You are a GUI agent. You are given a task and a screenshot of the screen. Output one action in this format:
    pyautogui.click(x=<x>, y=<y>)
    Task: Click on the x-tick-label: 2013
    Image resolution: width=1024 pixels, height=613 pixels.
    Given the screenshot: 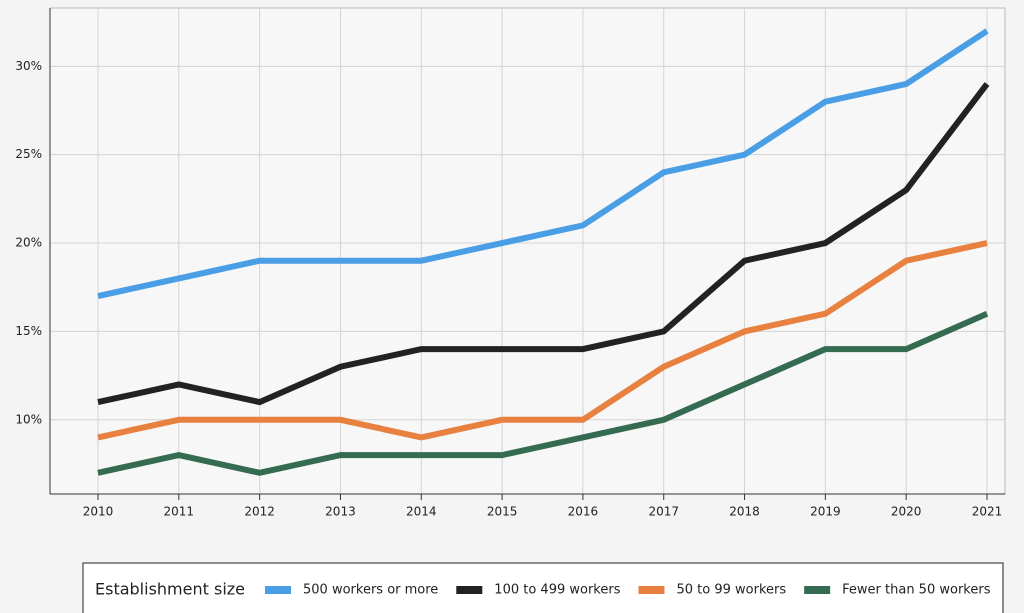 What is the action you would take?
    pyautogui.click(x=340, y=512)
    